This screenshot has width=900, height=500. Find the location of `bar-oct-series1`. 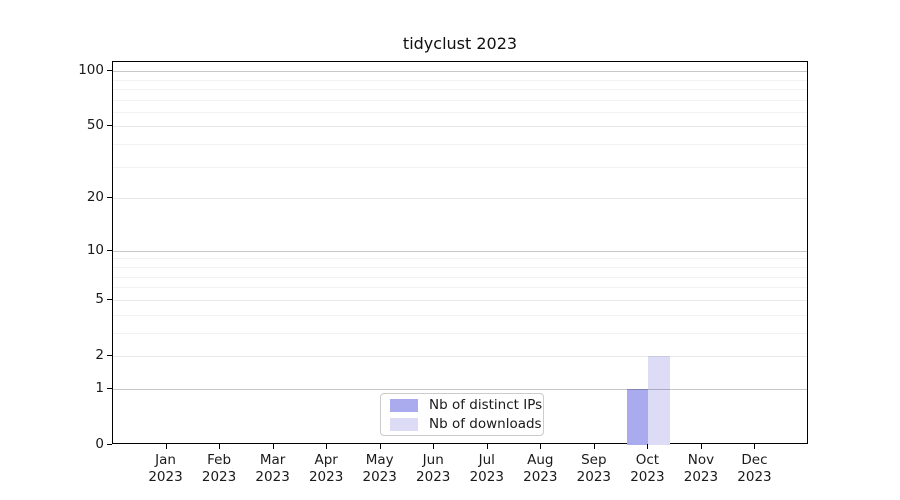

bar-oct-series1 is located at coordinates (659, 400).